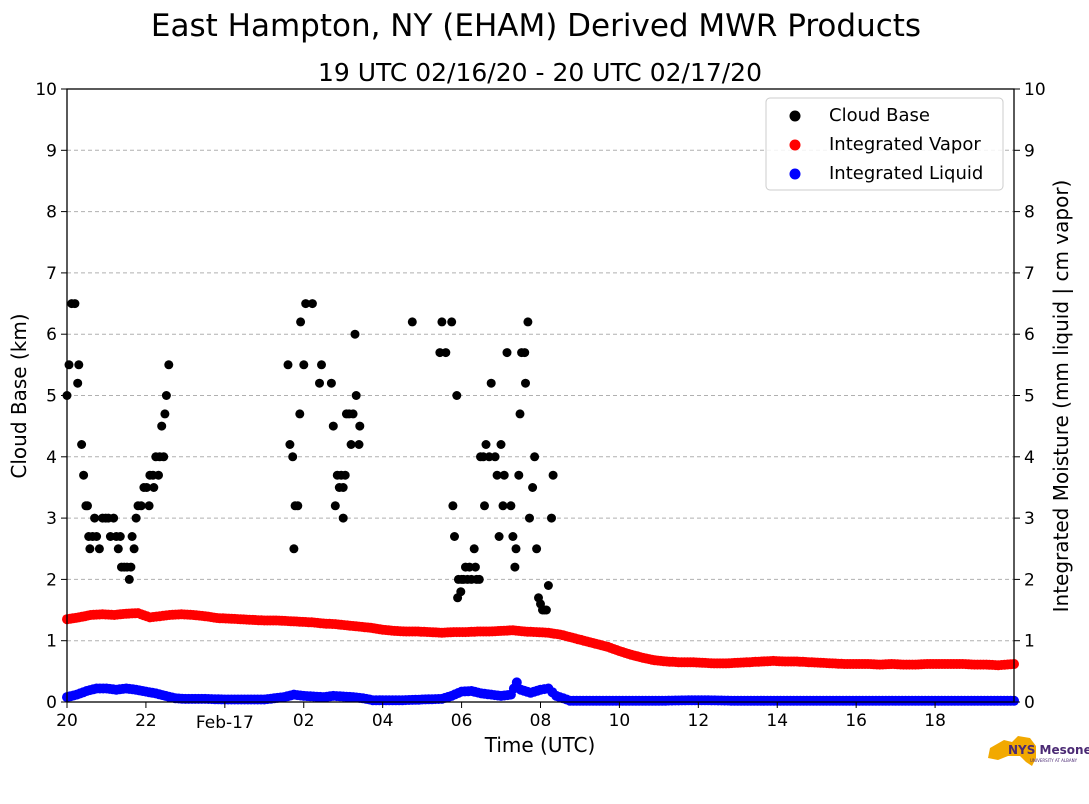 The width and height of the screenshot is (1089, 804). I want to click on y-tick-label-left: 8, so click(51, 213).